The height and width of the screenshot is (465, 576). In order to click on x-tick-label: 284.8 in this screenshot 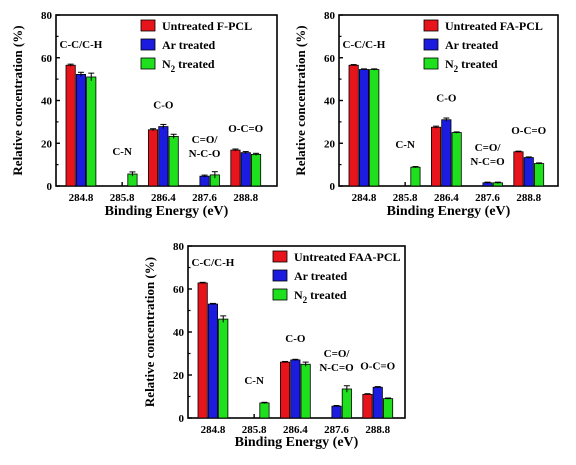, I will do `click(81, 198)`.